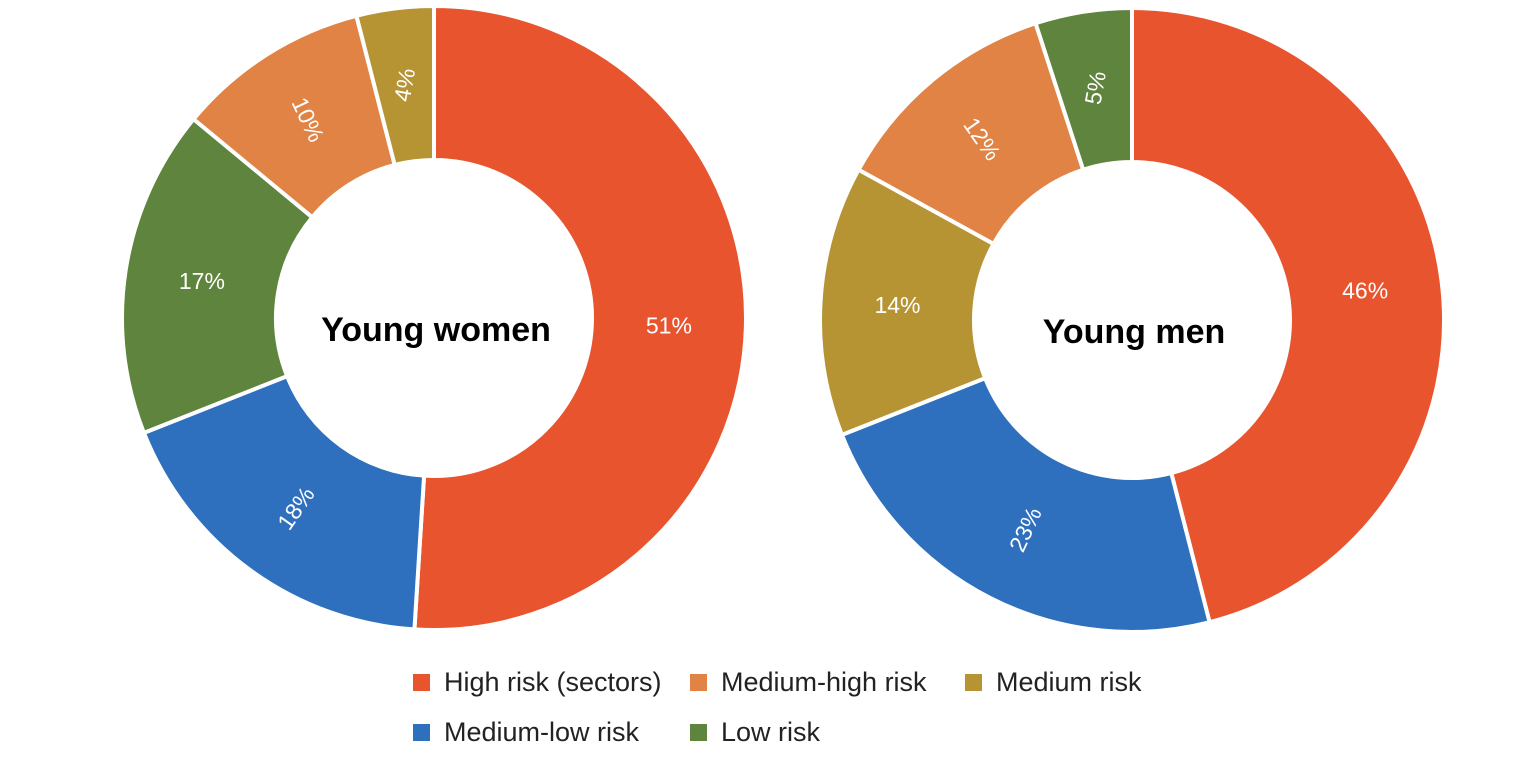 Image resolution: width=1529 pixels, height=764 pixels. Describe the element at coordinates (1069, 682) in the screenshot. I see `legend-label-medium-risk: Medium risk` at that location.